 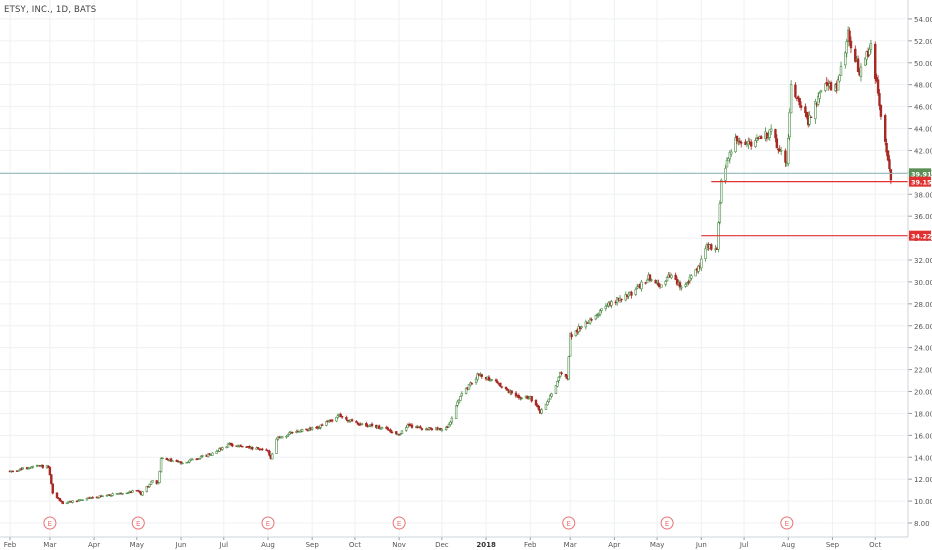 I want to click on line-price-badge-bg, so click(x=920, y=235).